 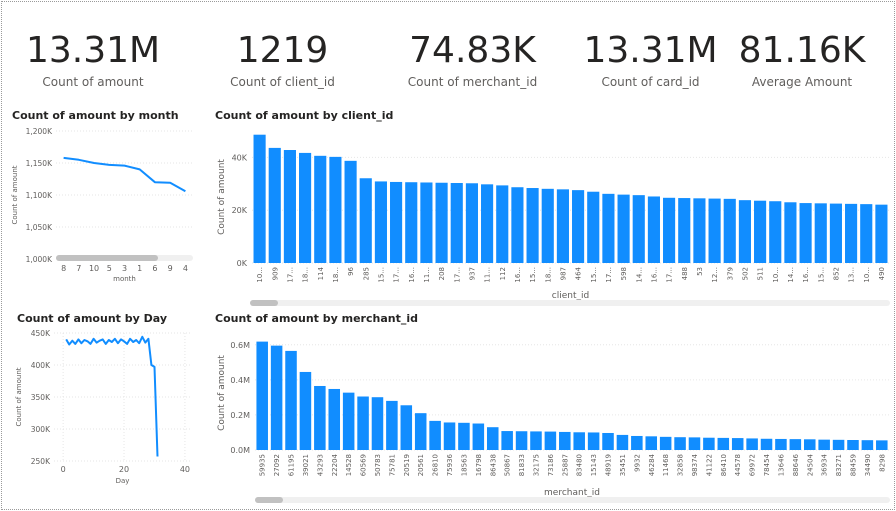 I want to click on month-chart-scrollbar, so click(x=124, y=258).